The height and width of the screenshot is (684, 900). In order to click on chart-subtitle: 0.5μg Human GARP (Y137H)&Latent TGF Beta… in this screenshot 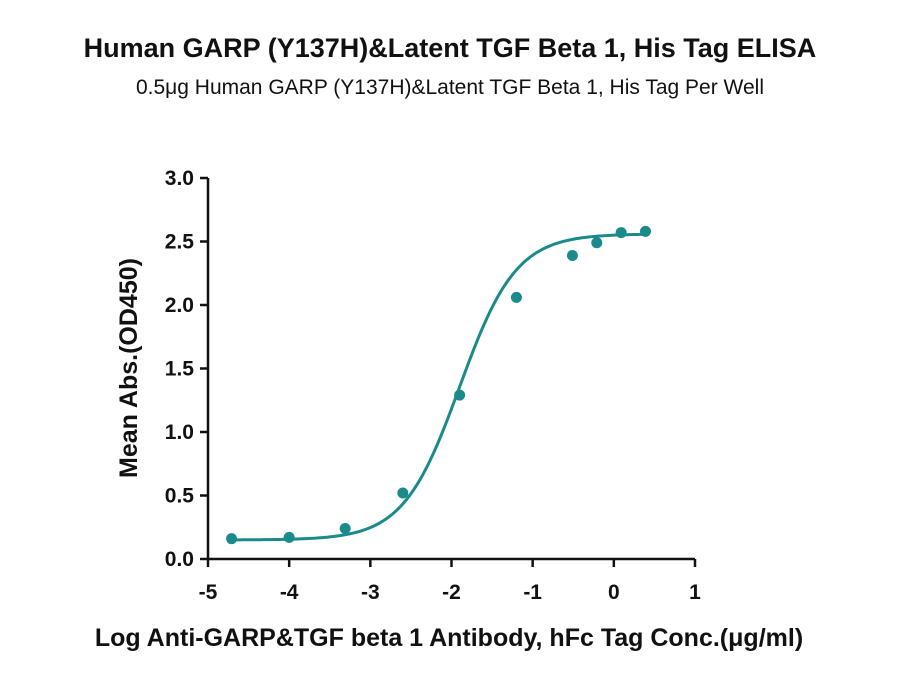, I will do `click(450, 87)`.